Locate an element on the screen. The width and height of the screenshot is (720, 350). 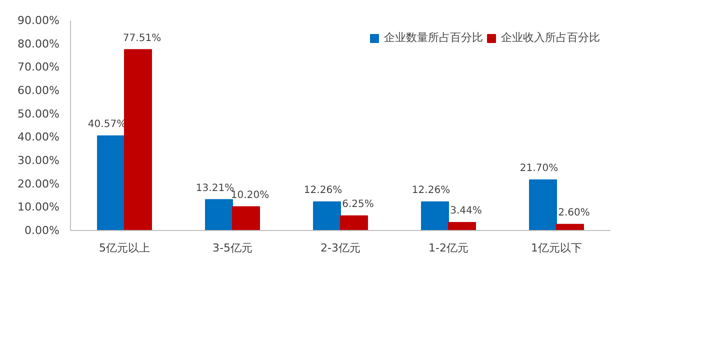
data-label: 77.51% is located at coordinates (142, 38).